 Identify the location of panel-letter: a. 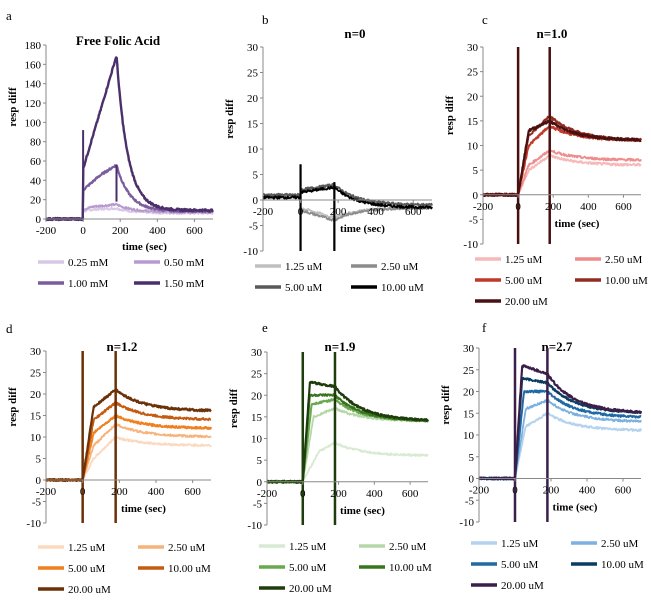
(9, 15).